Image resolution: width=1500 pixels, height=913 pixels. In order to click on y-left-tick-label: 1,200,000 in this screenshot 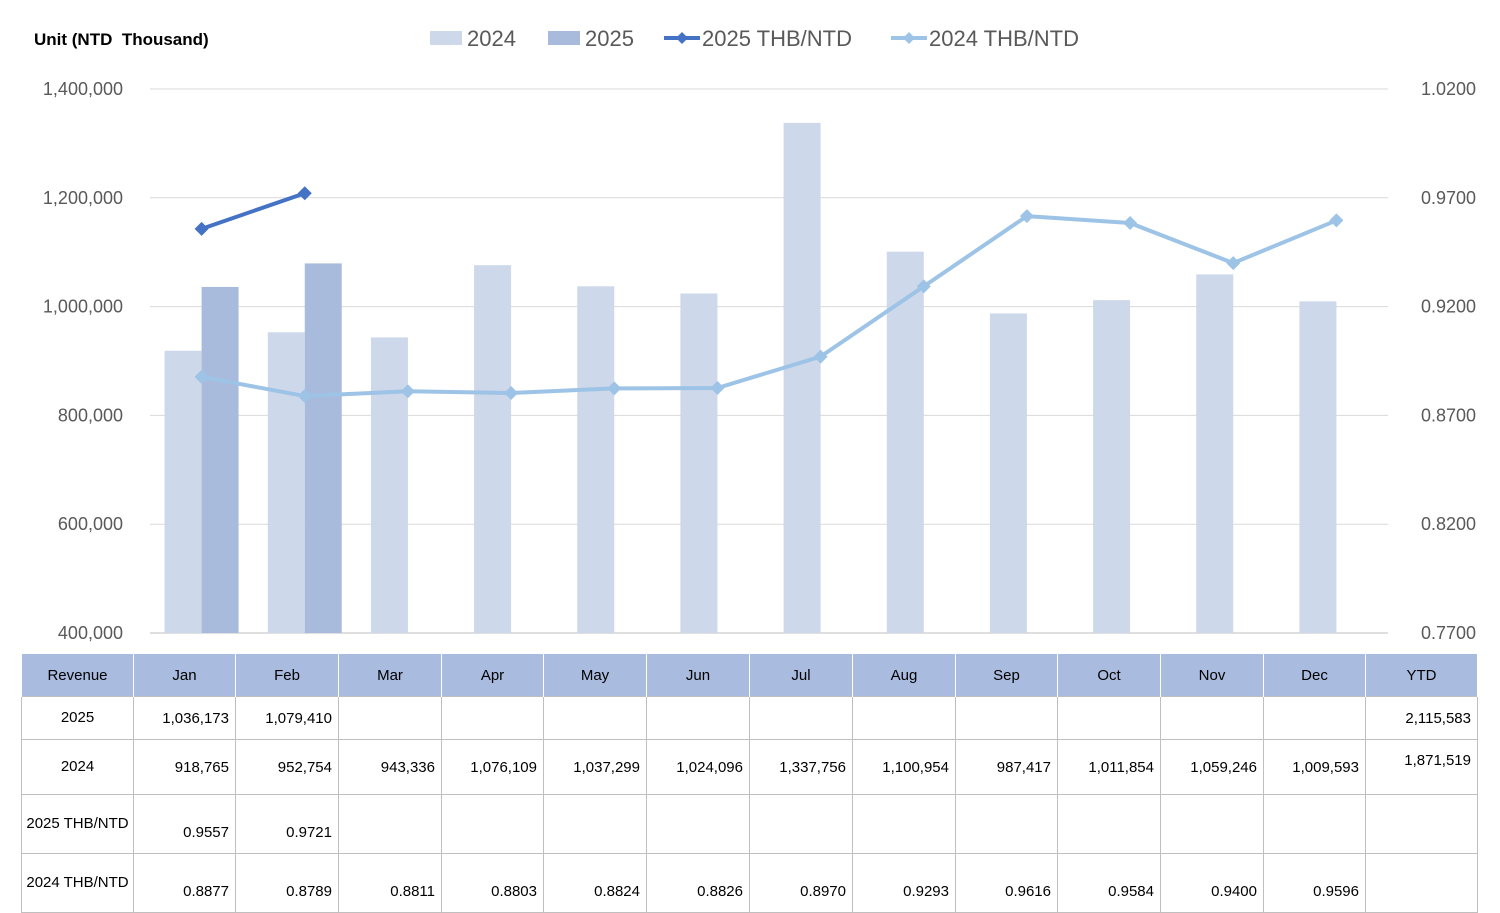, I will do `click(83, 198)`.